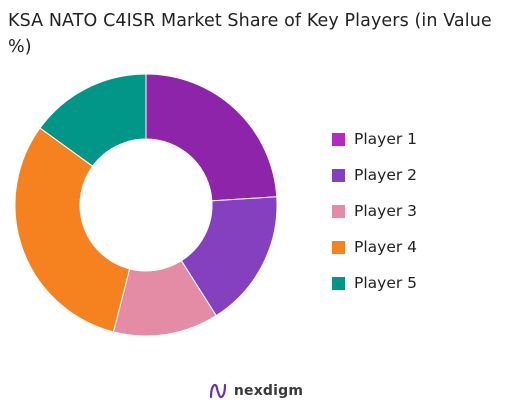 The image size is (515, 408). Describe the element at coordinates (386, 175) in the screenshot. I see `legend-label: Player 2` at that location.